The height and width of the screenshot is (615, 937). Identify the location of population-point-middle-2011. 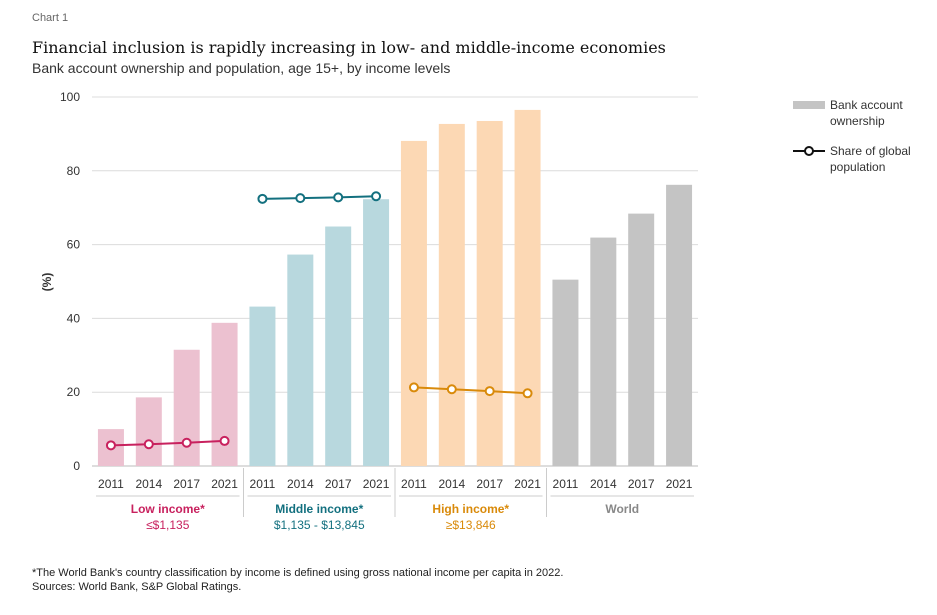
(262, 198).